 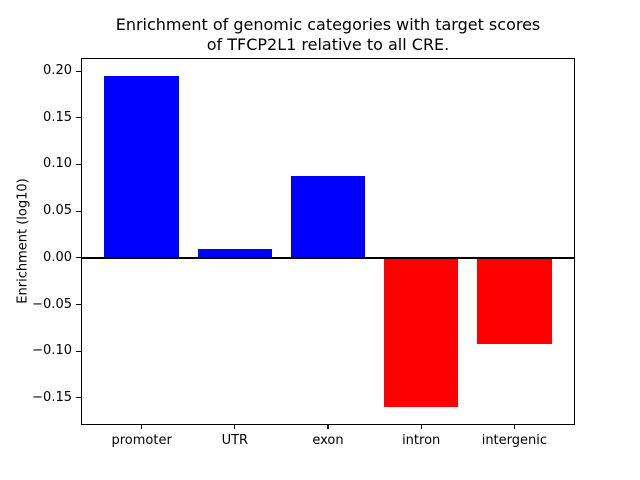 I want to click on y-tick-label: 0.20, so click(x=57, y=71).